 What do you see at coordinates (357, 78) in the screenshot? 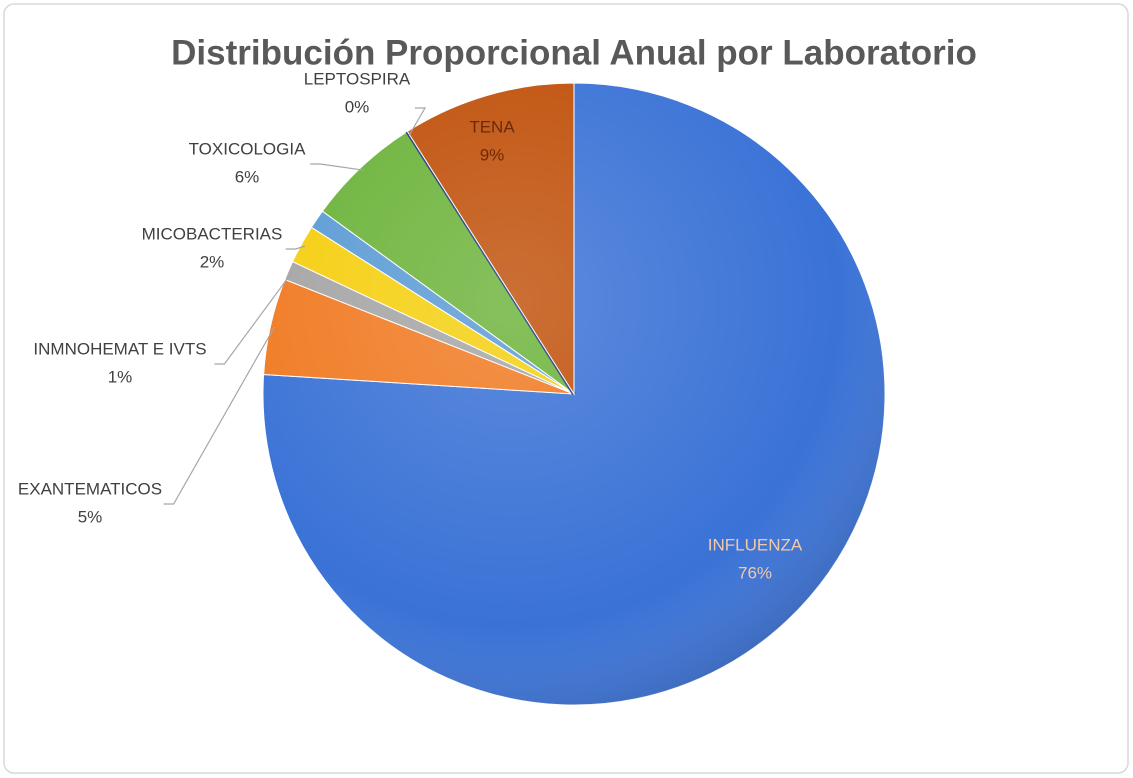
I see `slice-label-name: LEPTOSPIRA` at bounding box center [357, 78].